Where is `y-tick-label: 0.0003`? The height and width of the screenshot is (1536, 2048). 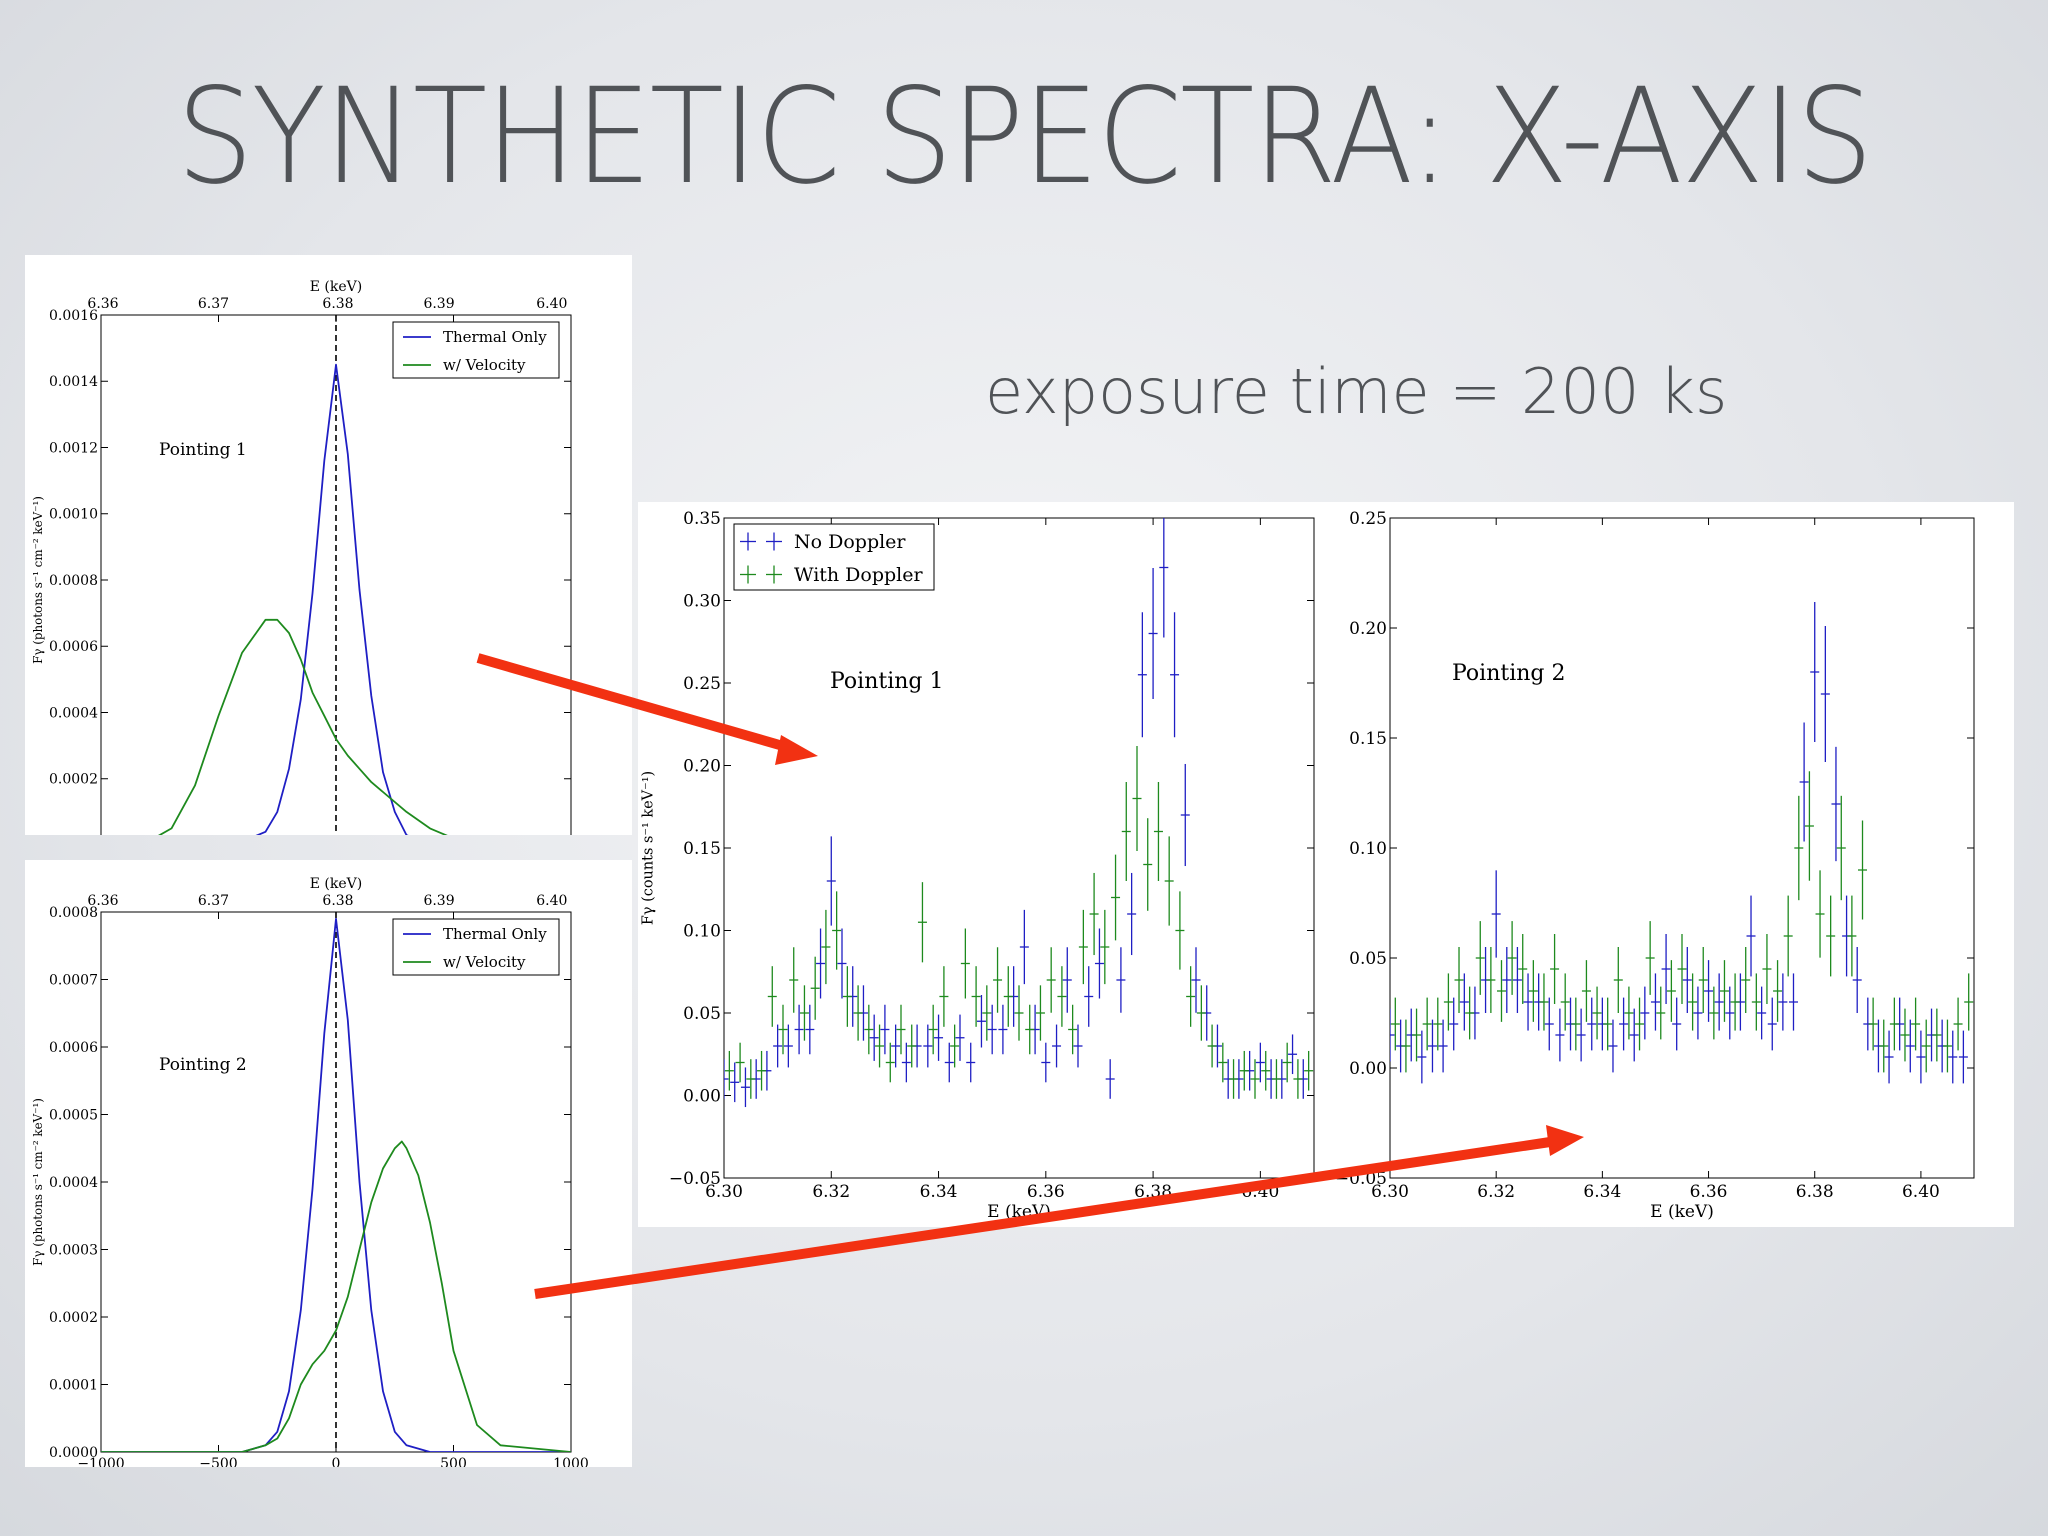 y-tick-label: 0.0003 is located at coordinates (73, 1250).